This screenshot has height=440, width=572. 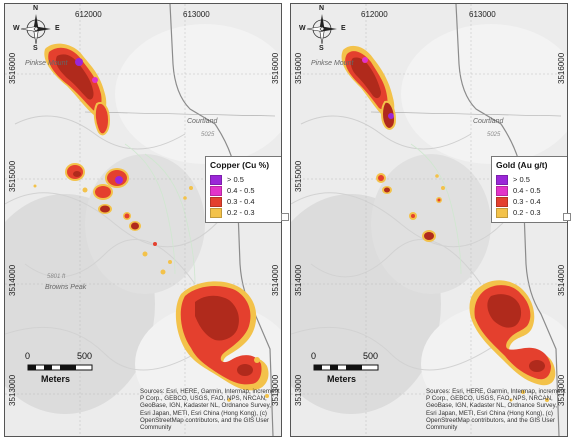 What do you see at coordinates (240, 165) in the screenshot?
I see `legend-title: Copper (Cu %)` at bounding box center [240, 165].